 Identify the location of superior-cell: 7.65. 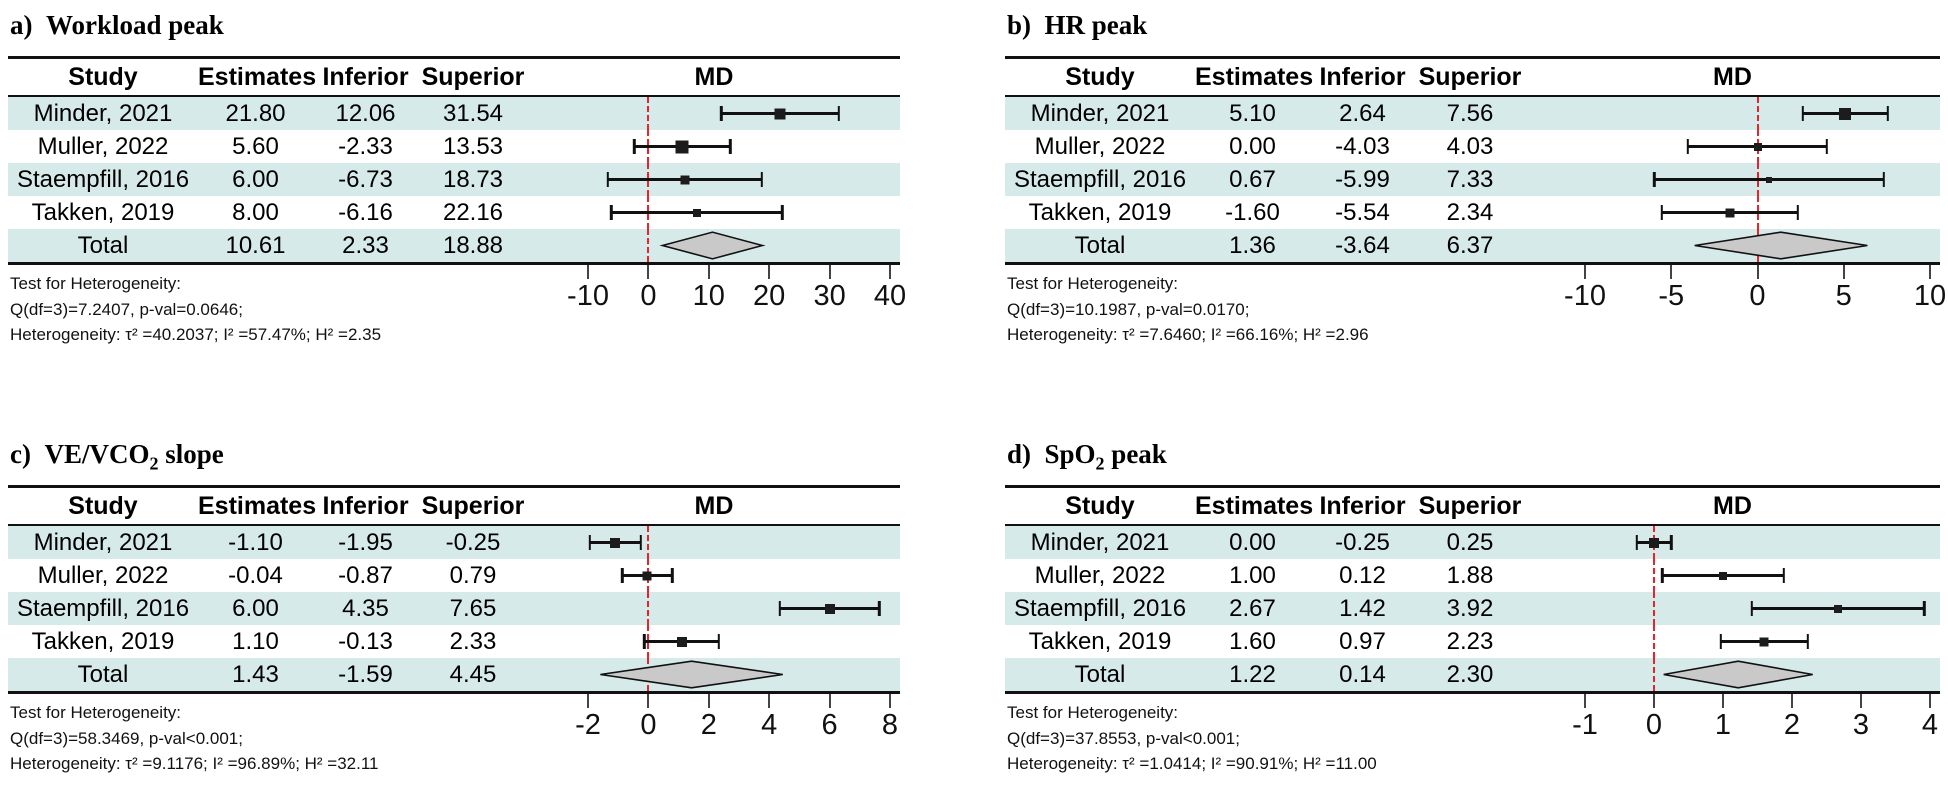
(473, 608).